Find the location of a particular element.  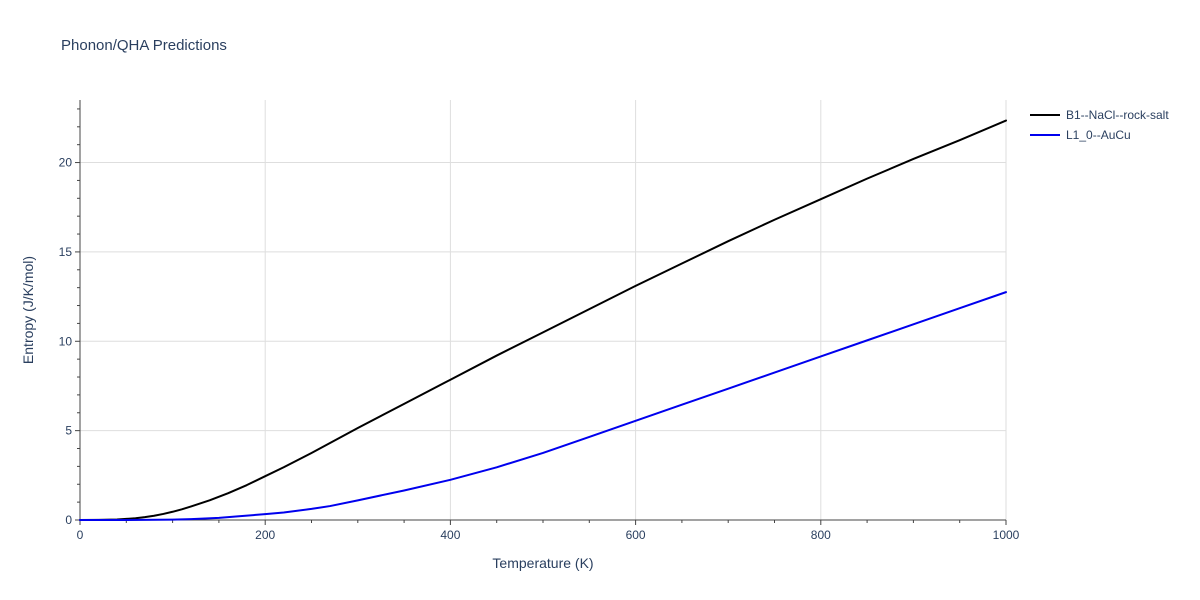

y-tick-label: 20 is located at coordinates (66, 163).